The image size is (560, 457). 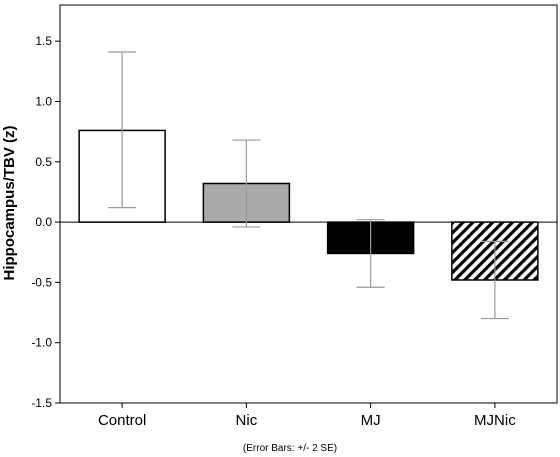 I want to click on y-axis-ticks: 1.5 1.0 0.5 0.0 -0.5 -1.0 -1.5, so click(x=45, y=222).